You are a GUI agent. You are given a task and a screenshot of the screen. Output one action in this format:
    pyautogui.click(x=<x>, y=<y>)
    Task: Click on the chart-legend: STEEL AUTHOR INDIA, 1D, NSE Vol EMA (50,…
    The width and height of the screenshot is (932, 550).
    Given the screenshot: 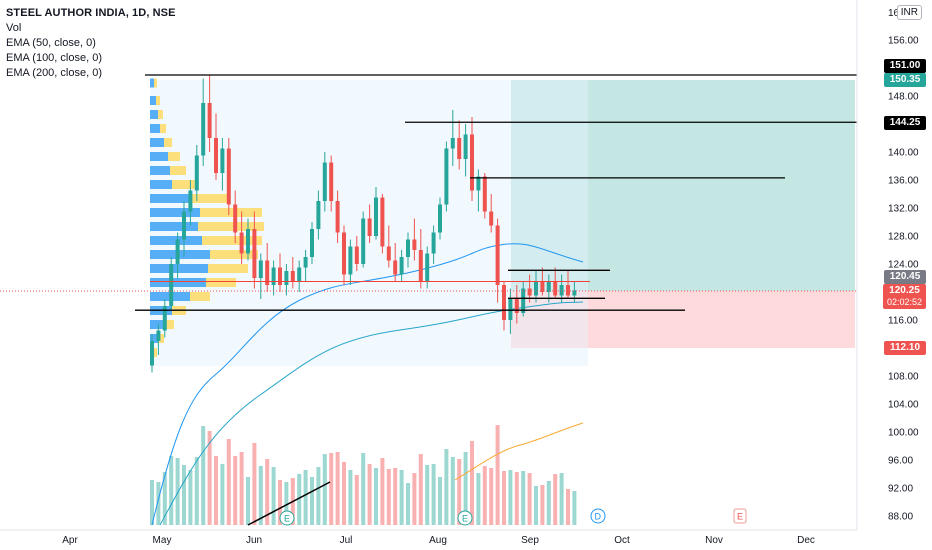 What is the action you would take?
    pyautogui.click(x=91, y=43)
    